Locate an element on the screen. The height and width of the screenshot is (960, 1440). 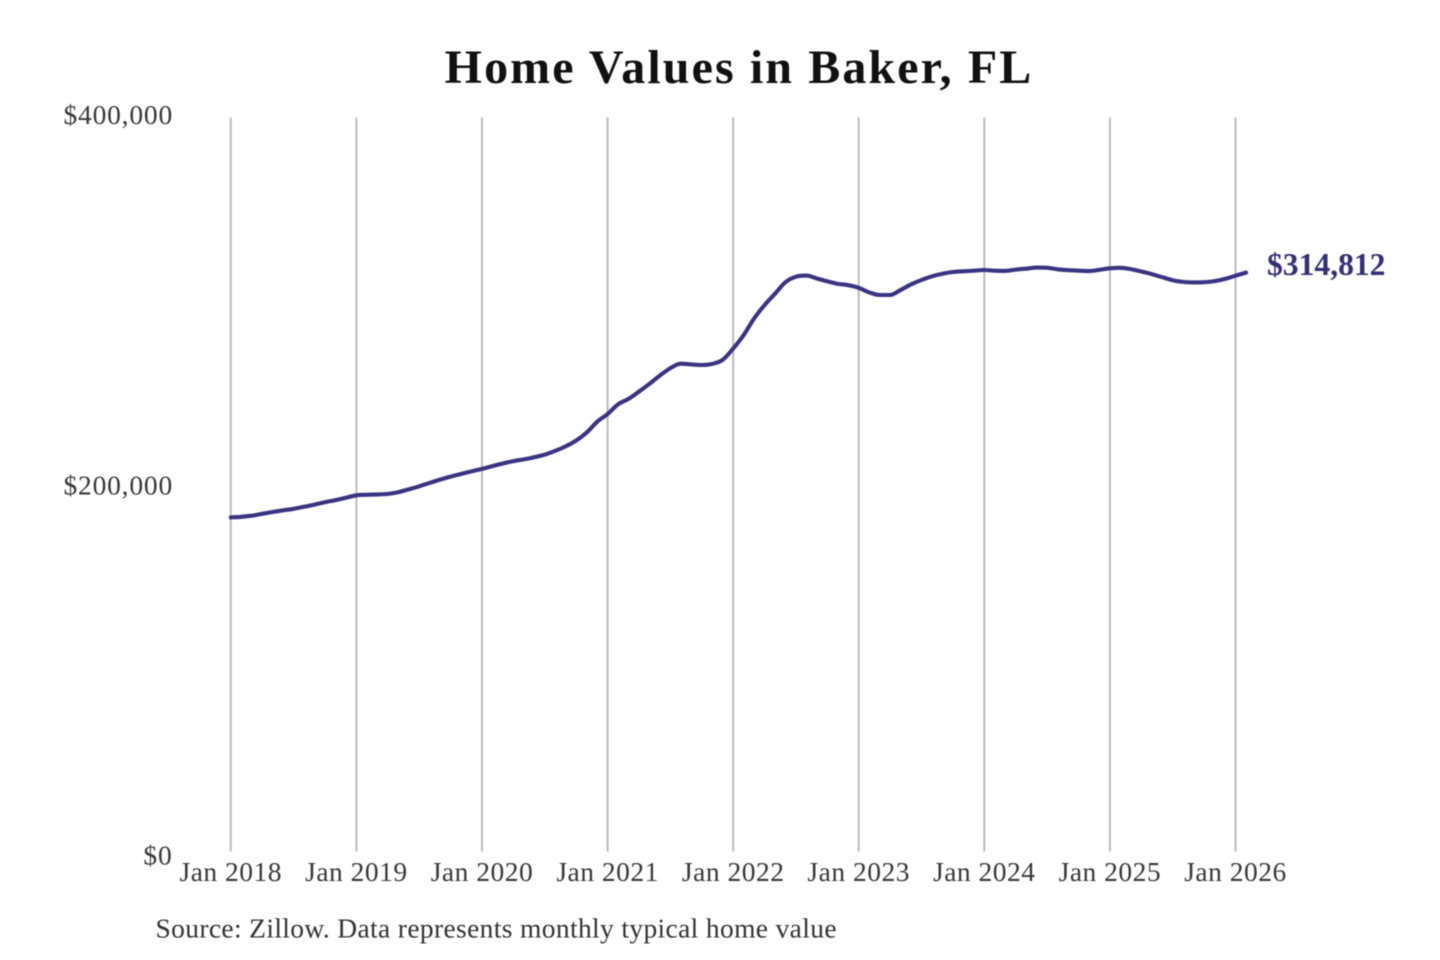
svg-text: Jan 2020 is located at coordinates (482, 871).